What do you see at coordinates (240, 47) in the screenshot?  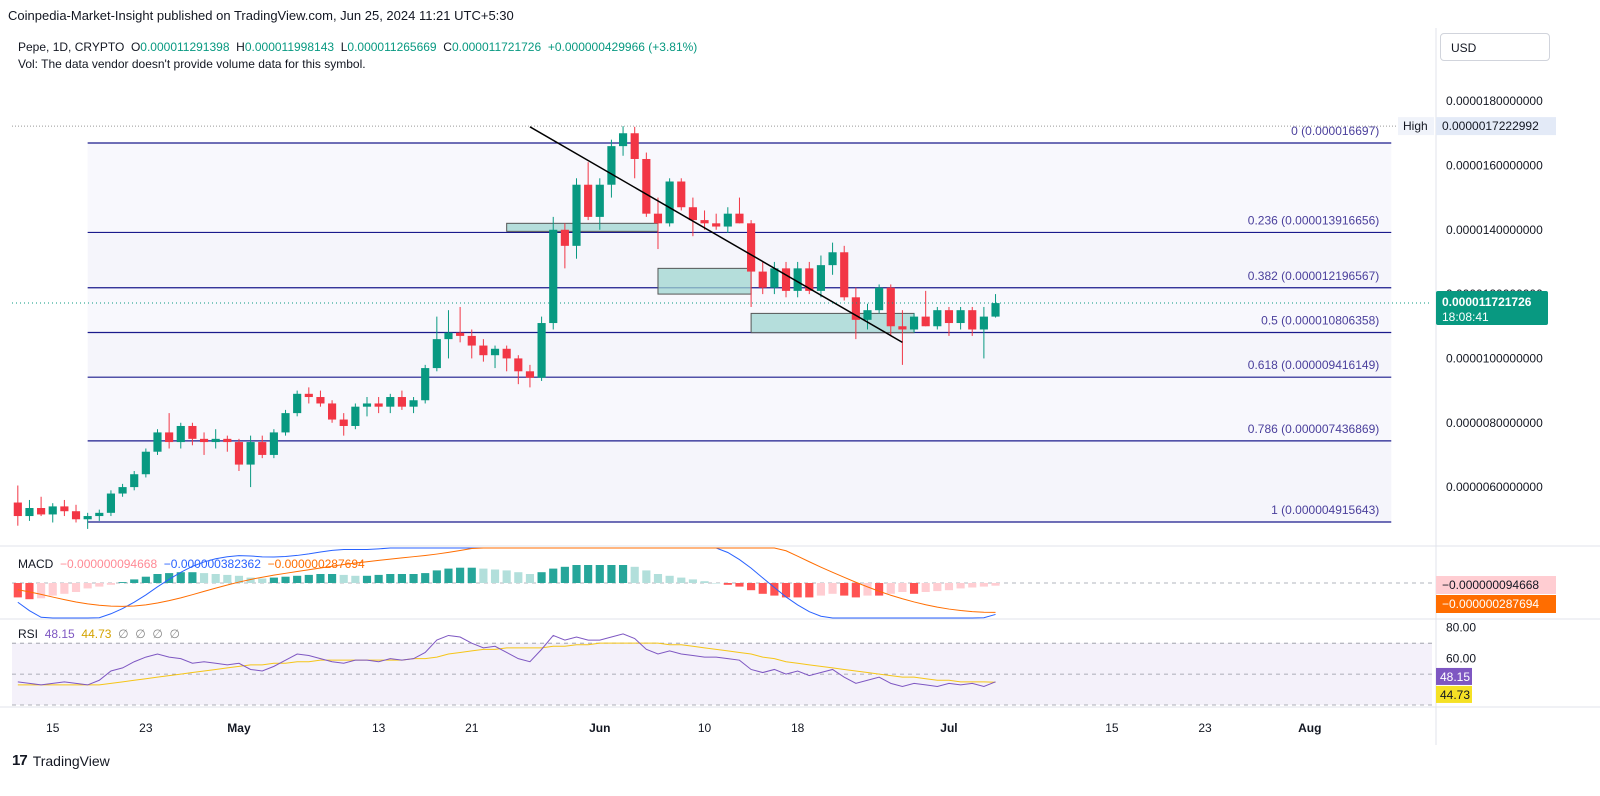 I see `high-label: H` at bounding box center [240, 47].